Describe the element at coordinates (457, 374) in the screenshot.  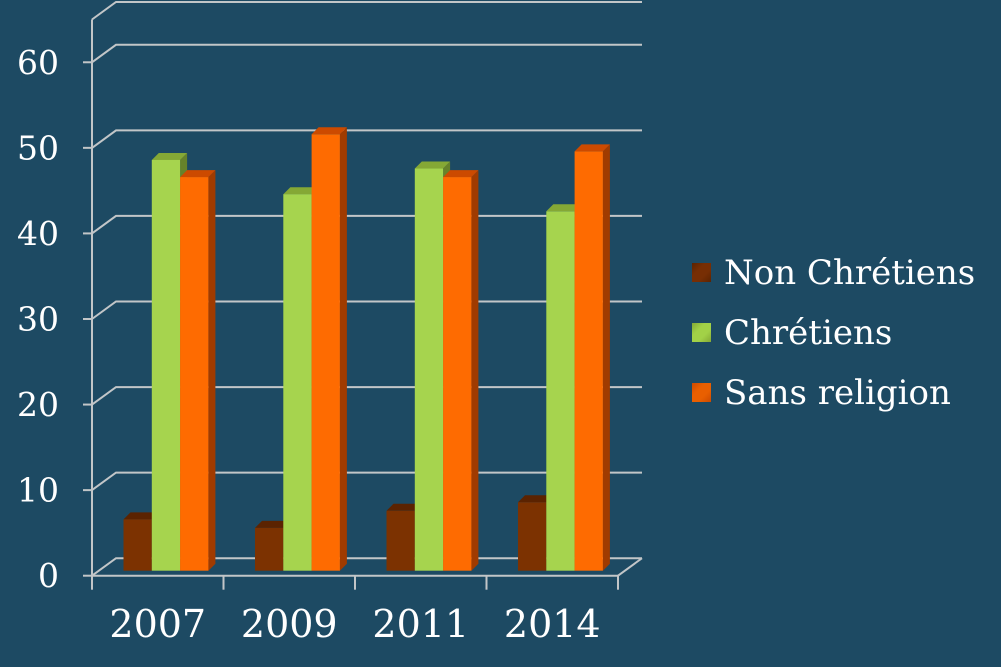
I see `bar-sans-religion-2011-front` at that location.